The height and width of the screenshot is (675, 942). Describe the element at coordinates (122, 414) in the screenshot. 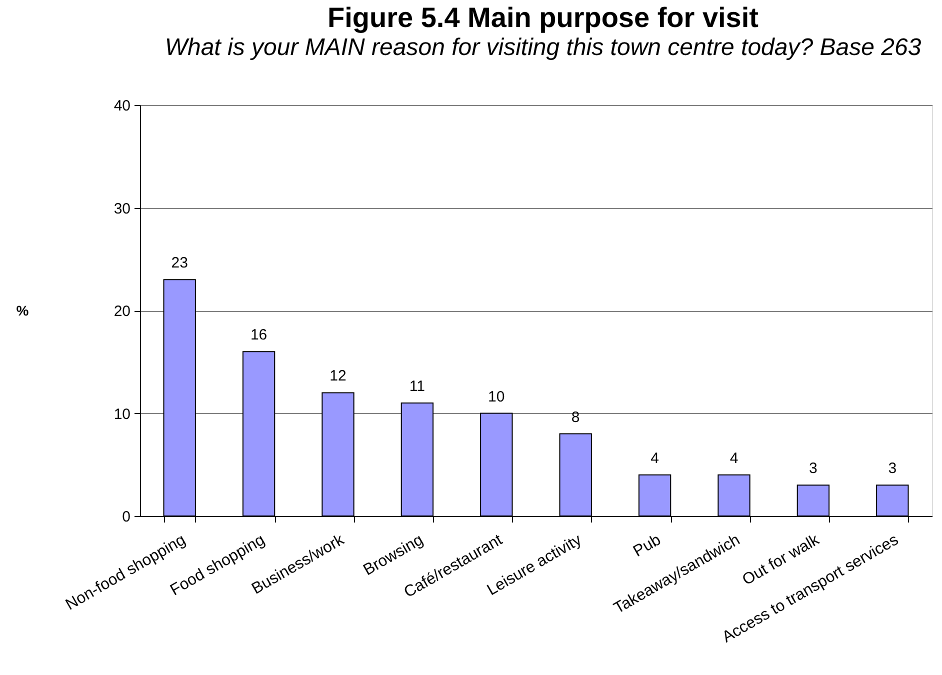

I see `y-tick-label: 10` at that location.